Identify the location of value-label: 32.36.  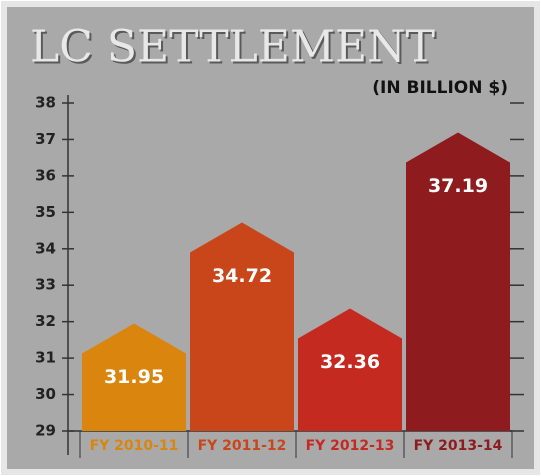
(350, 362).